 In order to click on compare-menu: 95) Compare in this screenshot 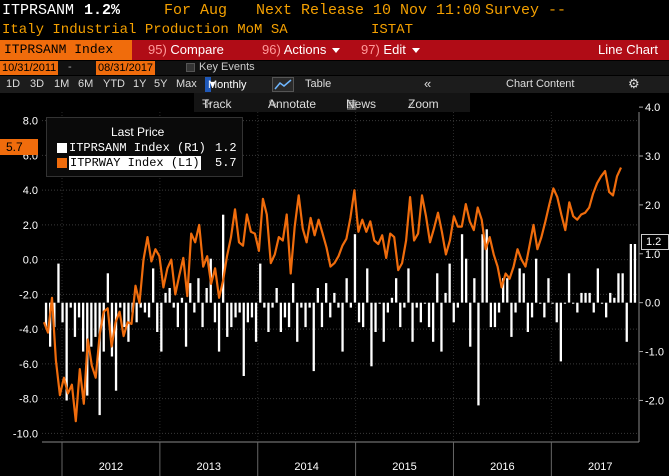, I will do `click(186, 50)`.